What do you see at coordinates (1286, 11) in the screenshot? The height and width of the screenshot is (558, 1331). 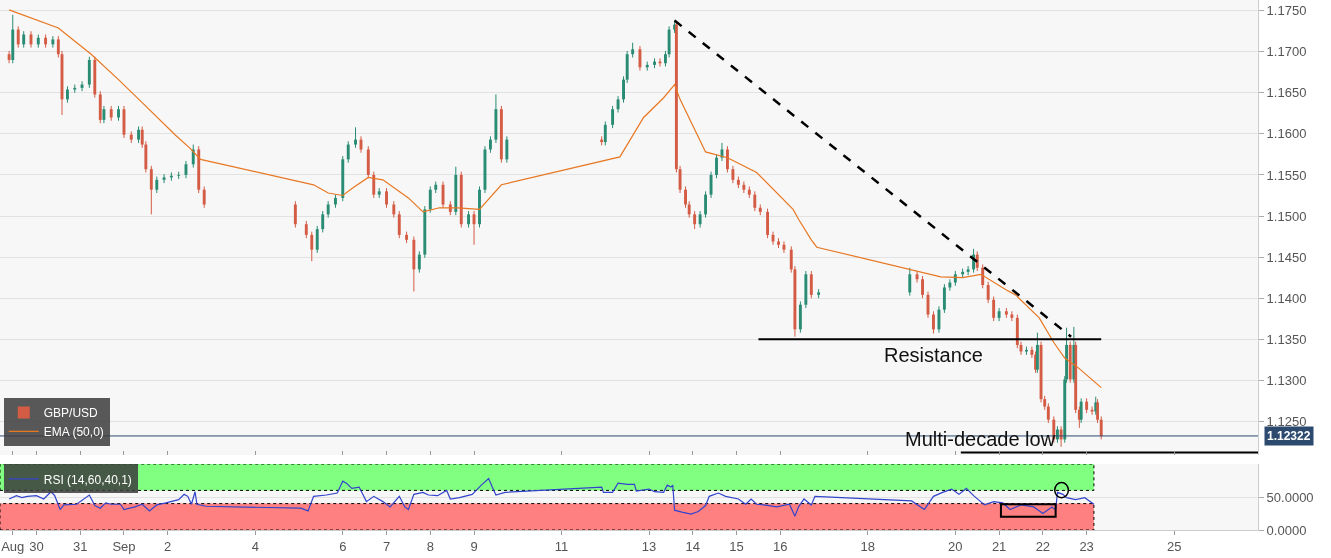 I see `y-tick-label: 1.1750` at bounding box center [1286, 11].